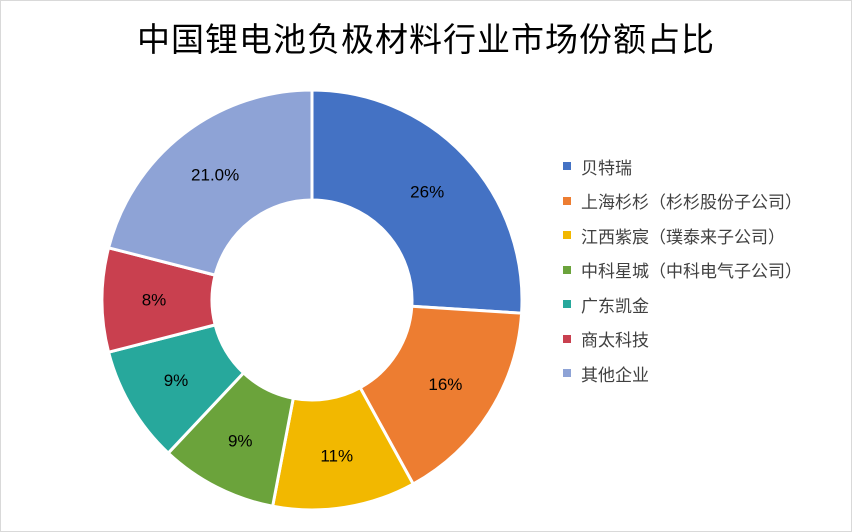 This screenshot has width=852, height=532. Describe the element at coordinates (240, 440) in the screenshot. I see `slice-data-label-4: 9%` at that location.